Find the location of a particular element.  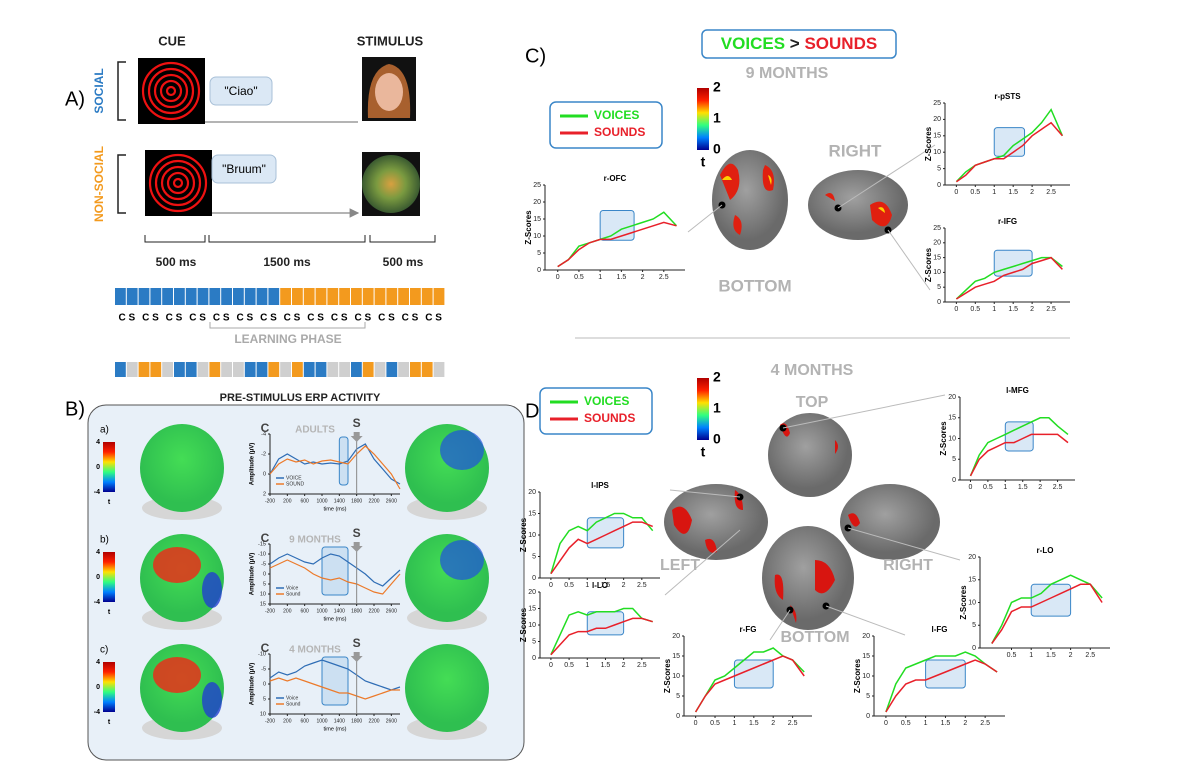

y-tick-label: -4 is located at coordinates (263, 434).